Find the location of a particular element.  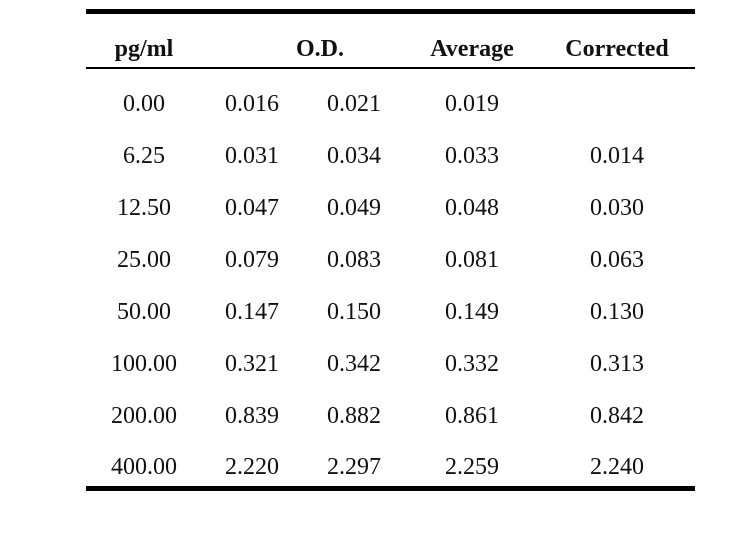

table-row: 200.00 0.839 0.882 0.861 0.842 is located at coordinates (375, 416).